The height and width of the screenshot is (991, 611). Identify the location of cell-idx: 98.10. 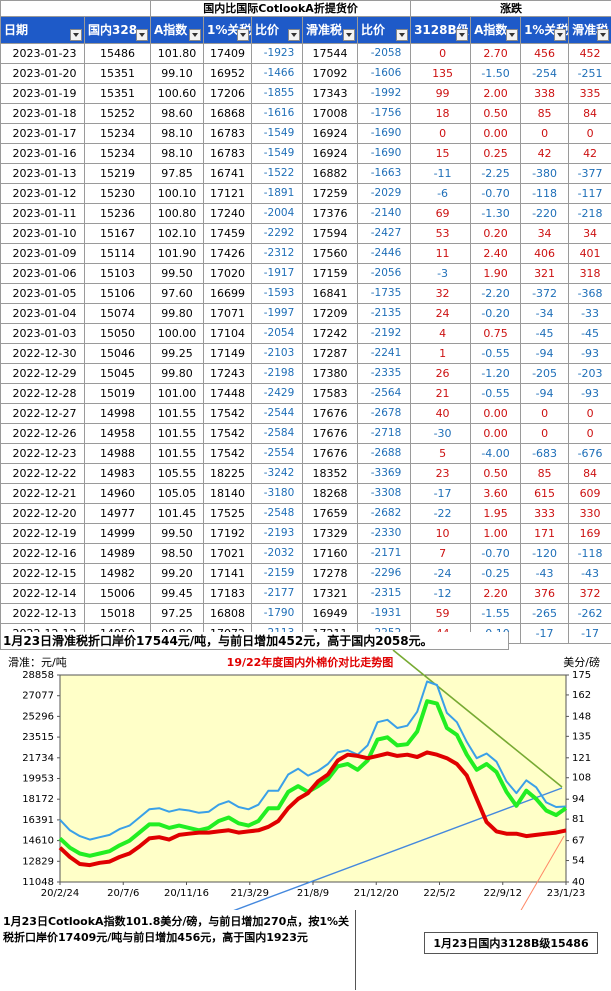
(177, 153).